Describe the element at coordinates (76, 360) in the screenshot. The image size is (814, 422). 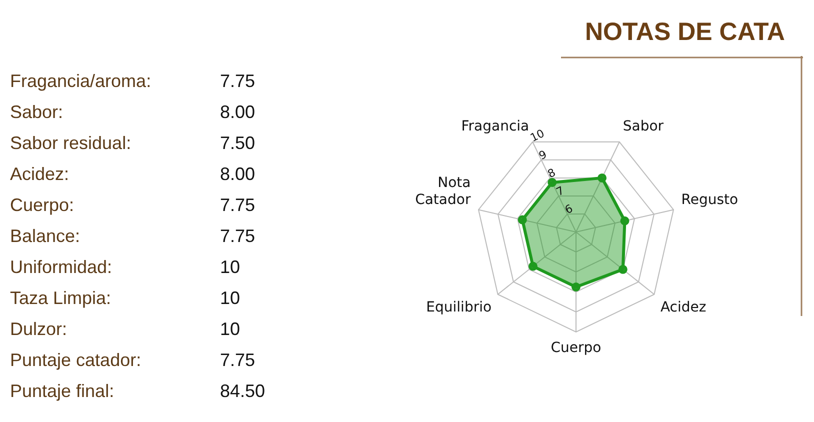
I see `text: Puntaje catador:` at that location.